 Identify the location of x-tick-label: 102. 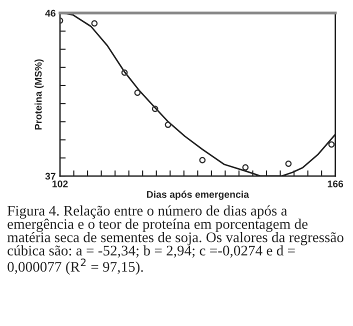
(60, 184).